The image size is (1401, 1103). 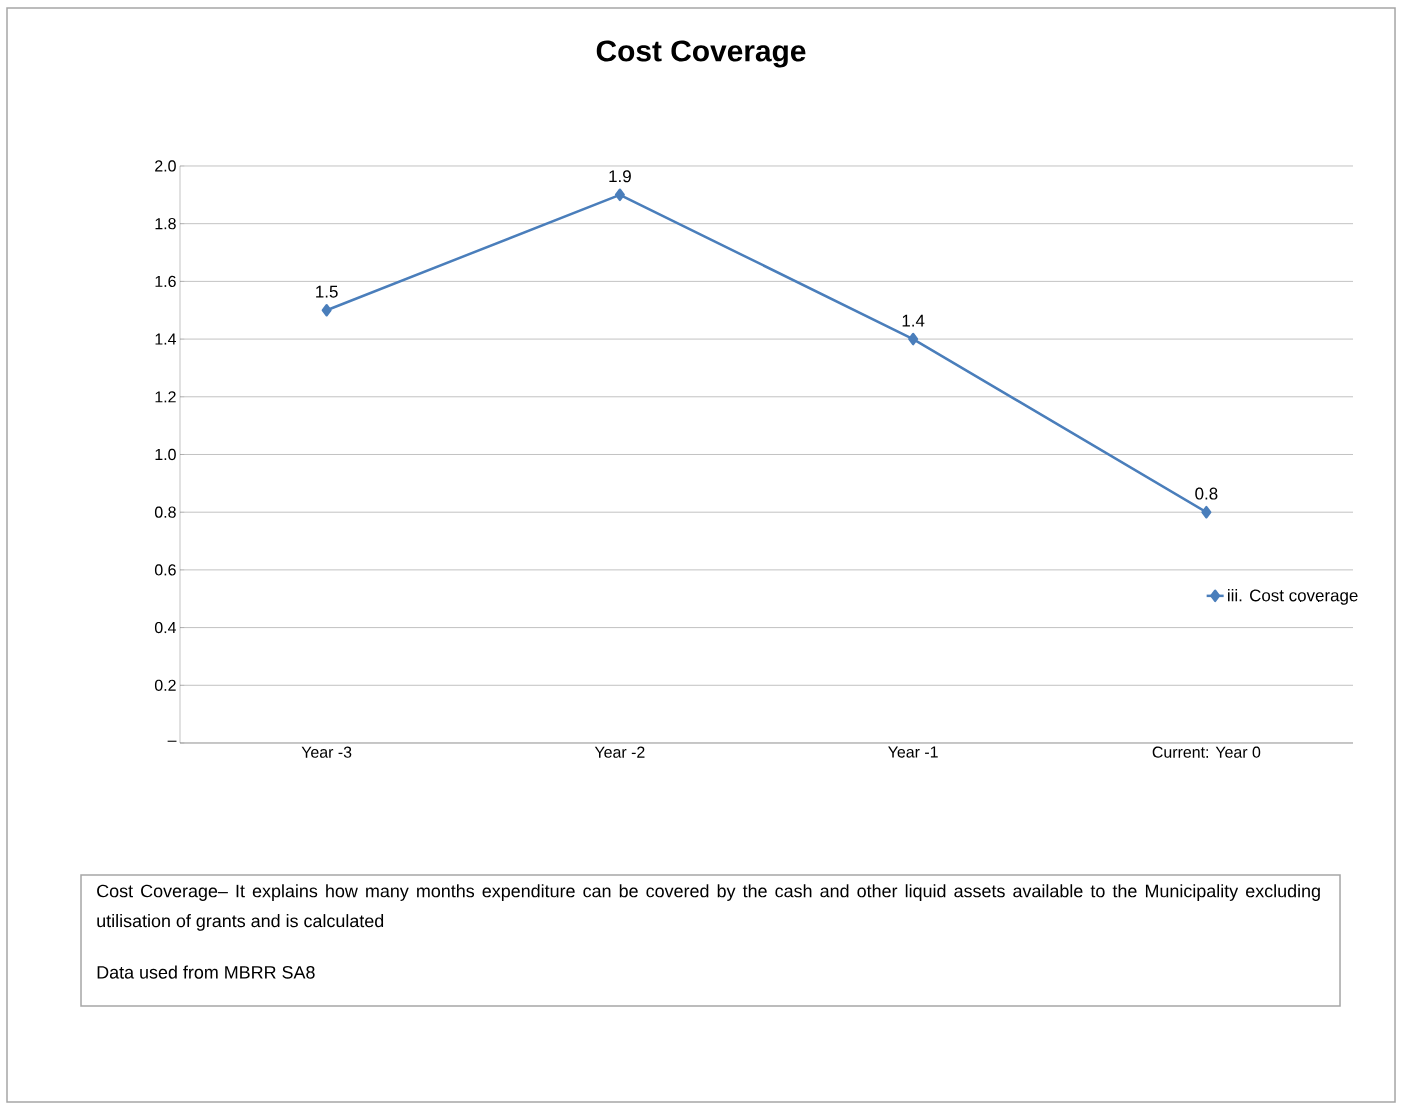 I want to click on data-label: 1.4, so click(x=913, y=320).